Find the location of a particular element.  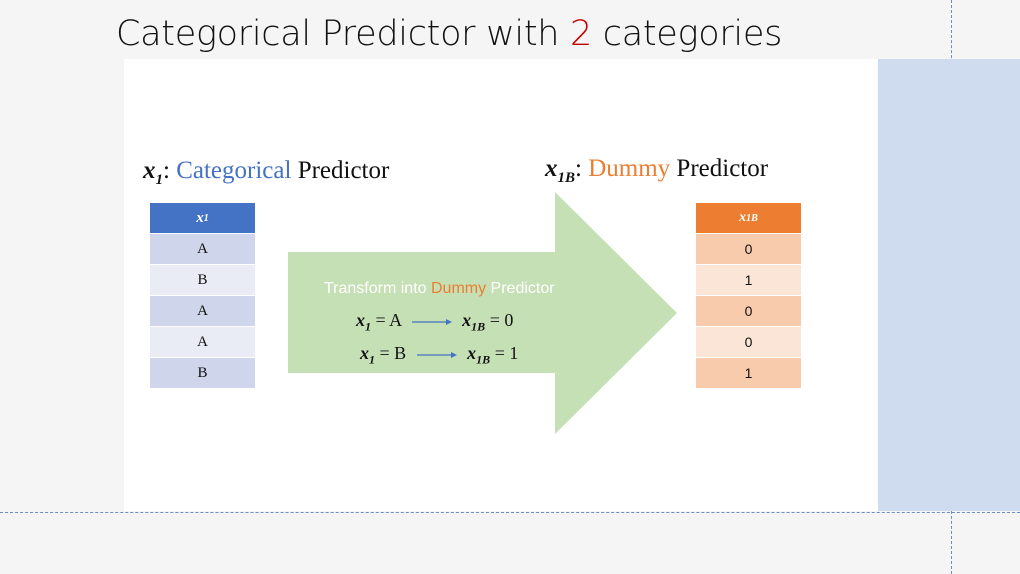

transform-caption: Transform into Dummy Predictor is located at coordinates (439, 288).